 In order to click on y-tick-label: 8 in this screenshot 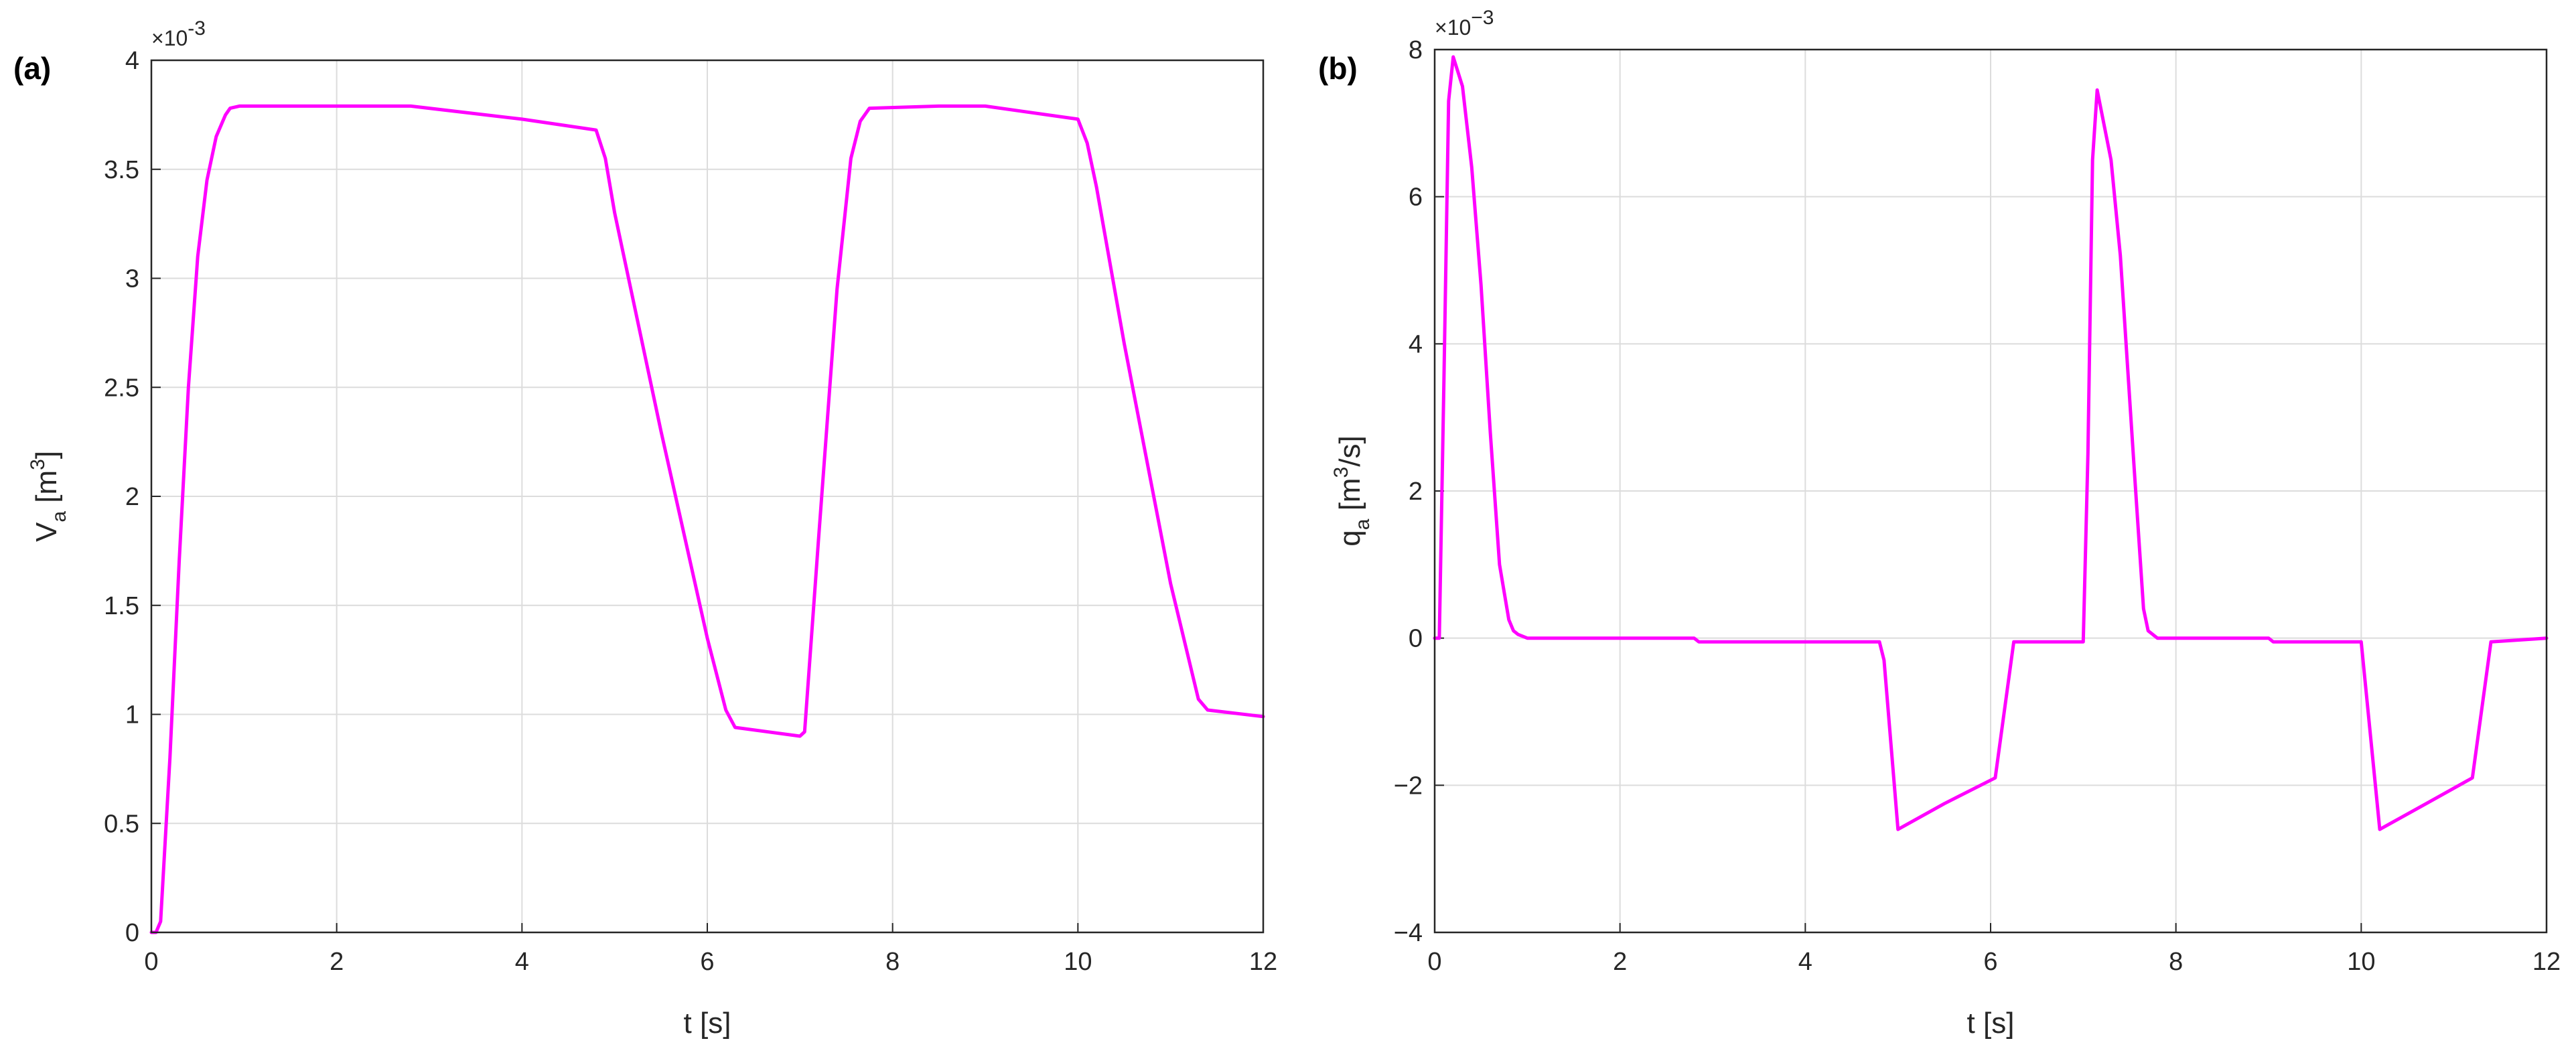, I will do `click(1416, 50)`.